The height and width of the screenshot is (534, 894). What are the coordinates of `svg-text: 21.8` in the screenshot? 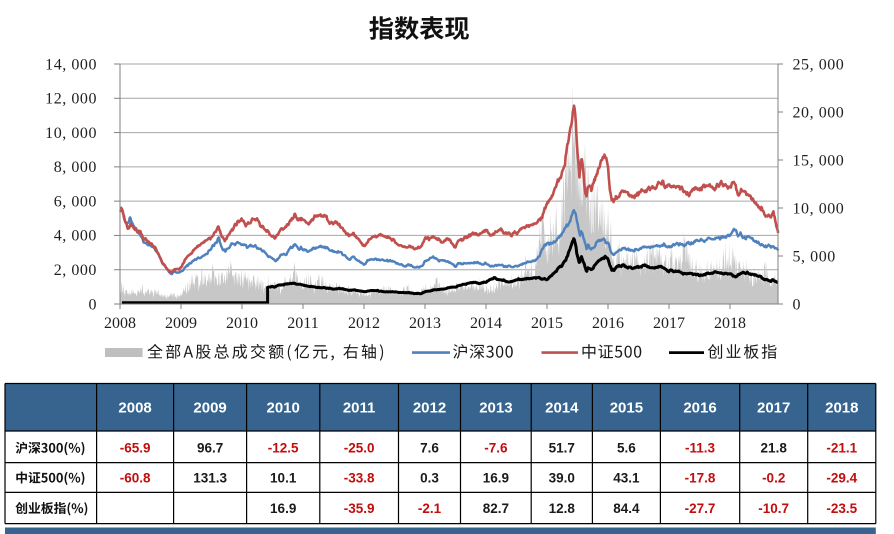 It's located at (774, 448).